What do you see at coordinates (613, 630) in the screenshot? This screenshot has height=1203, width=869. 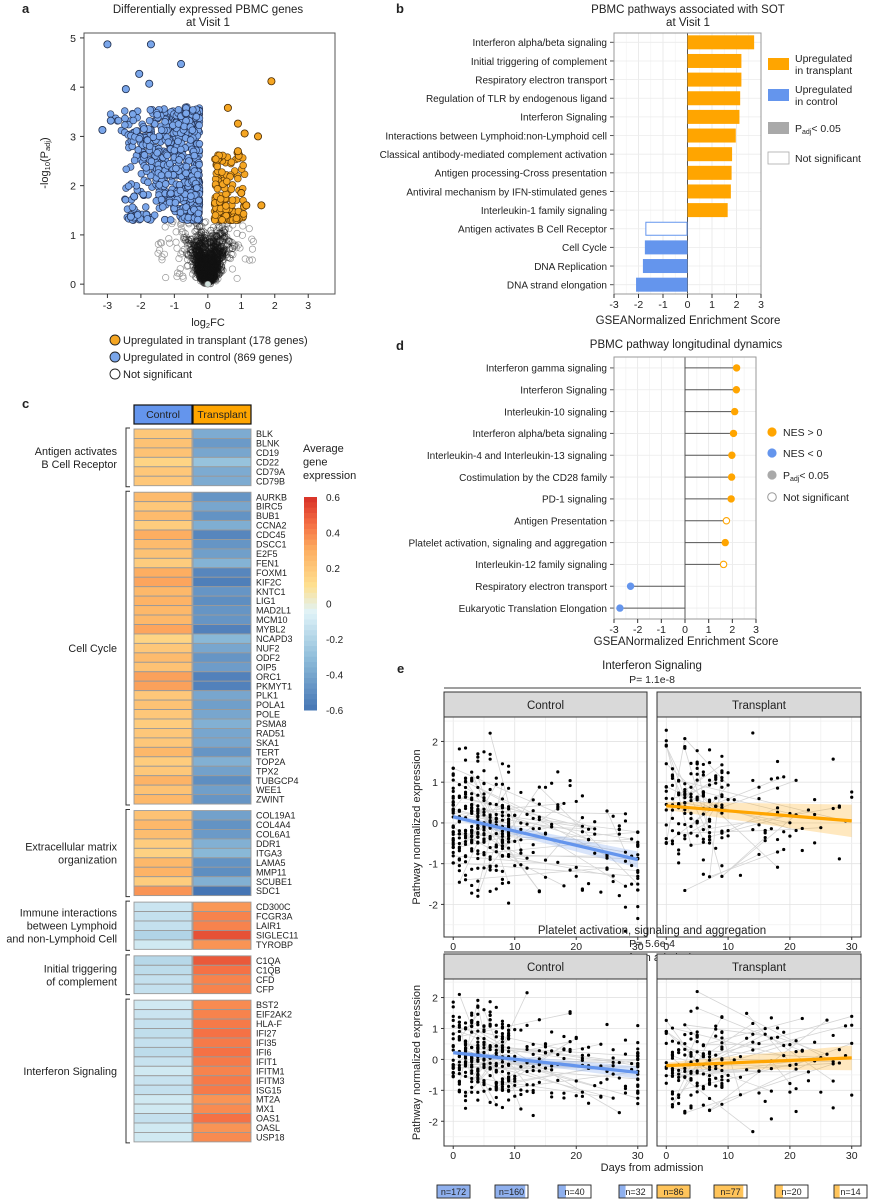 I see `x-tick-label: -3` at bounding box center [613, 630].